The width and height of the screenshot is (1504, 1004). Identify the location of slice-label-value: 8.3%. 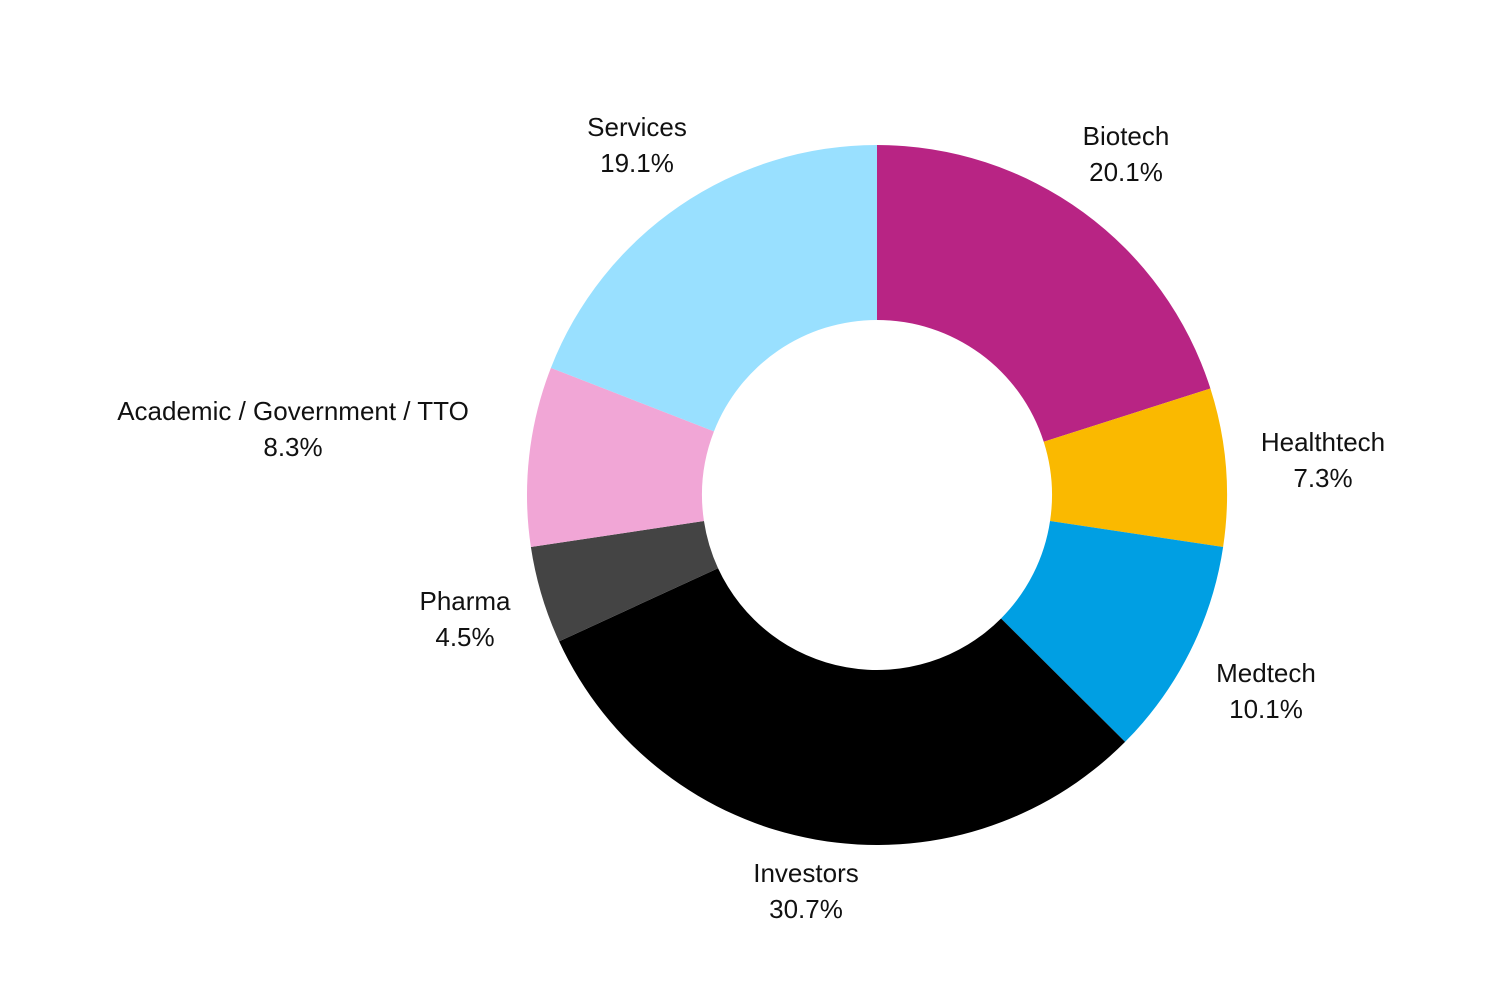
(293, 447).